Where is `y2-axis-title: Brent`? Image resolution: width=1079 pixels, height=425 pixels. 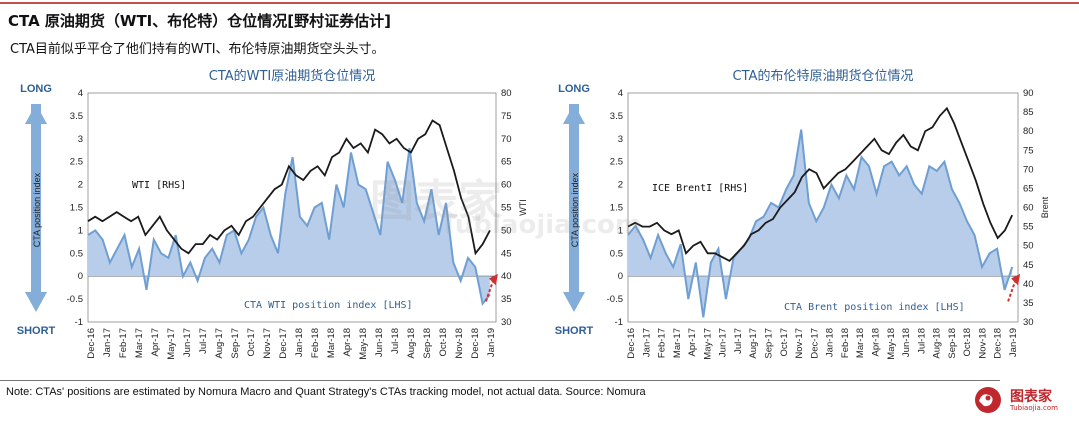
y2-axis-title: Brent is located at coordinates (1045, 207).